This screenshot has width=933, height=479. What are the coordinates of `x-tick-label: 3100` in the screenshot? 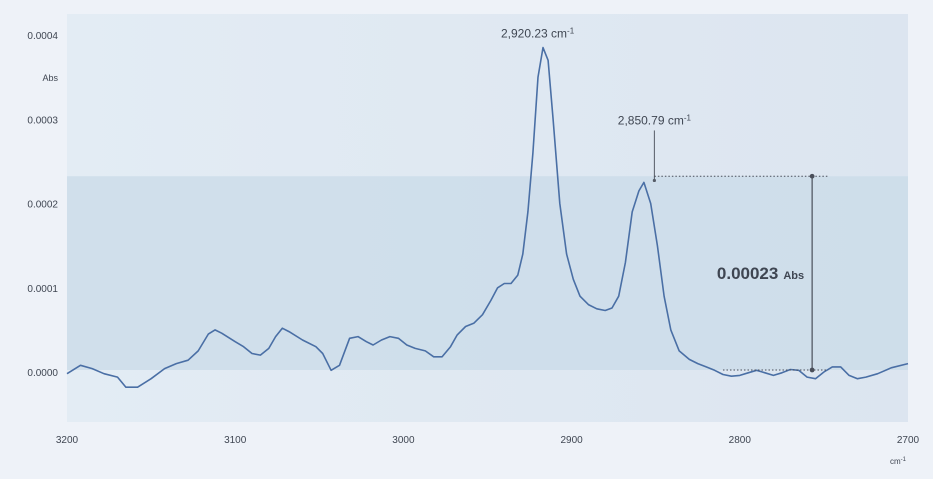 It's located at (235, 440).